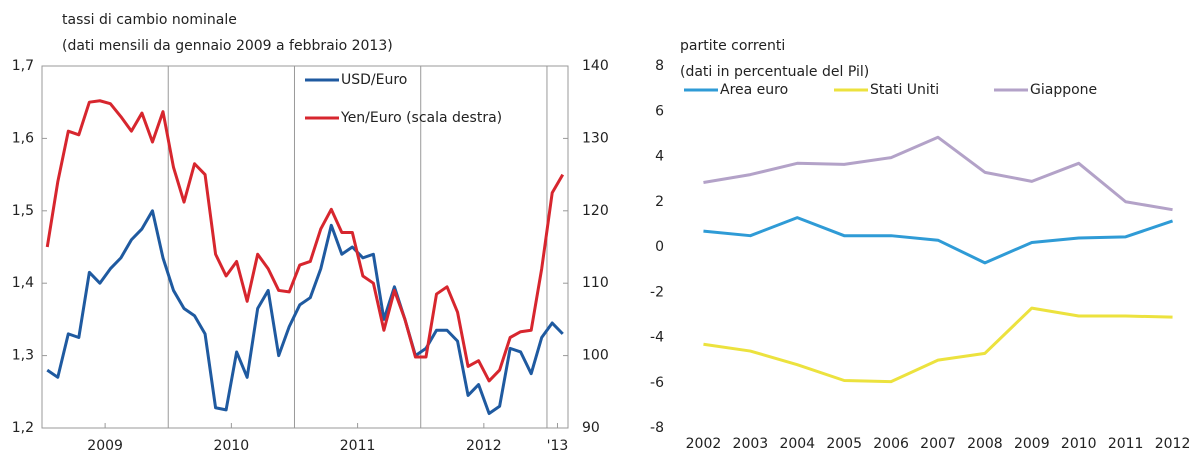 The width and height of the screenshot is (1199, 454). What do you see at coordinates (754, 90) in the screenshot?
I see `legend-label: Area euro` at bounding box center [754, 90].